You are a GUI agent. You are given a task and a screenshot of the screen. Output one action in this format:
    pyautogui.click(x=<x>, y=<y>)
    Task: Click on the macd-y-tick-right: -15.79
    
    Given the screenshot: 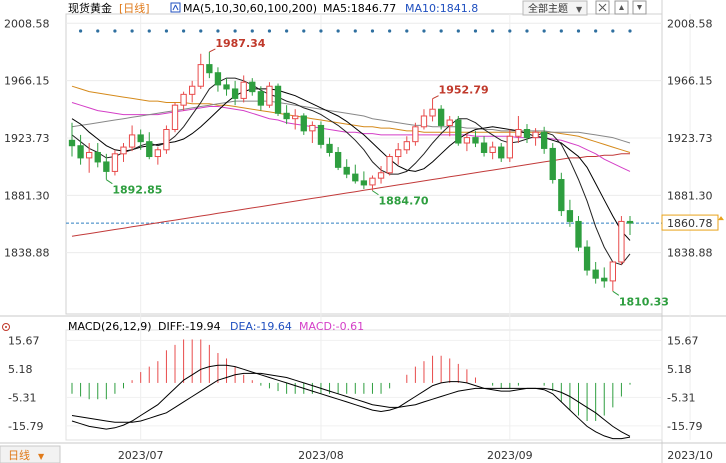 What is the action you would take?
    pyautogui.click(x=684, y=426)
    